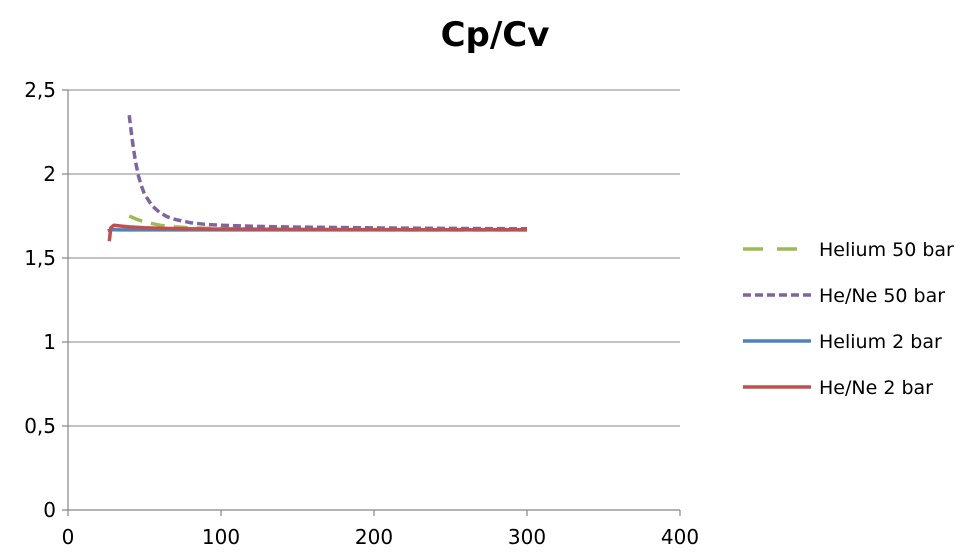 The image size is (974, 556). What do you see at coordinates (40, 258) in the screenshot?
I see `y-tick-label-3: 1,5` at bounding box center [40, 258].